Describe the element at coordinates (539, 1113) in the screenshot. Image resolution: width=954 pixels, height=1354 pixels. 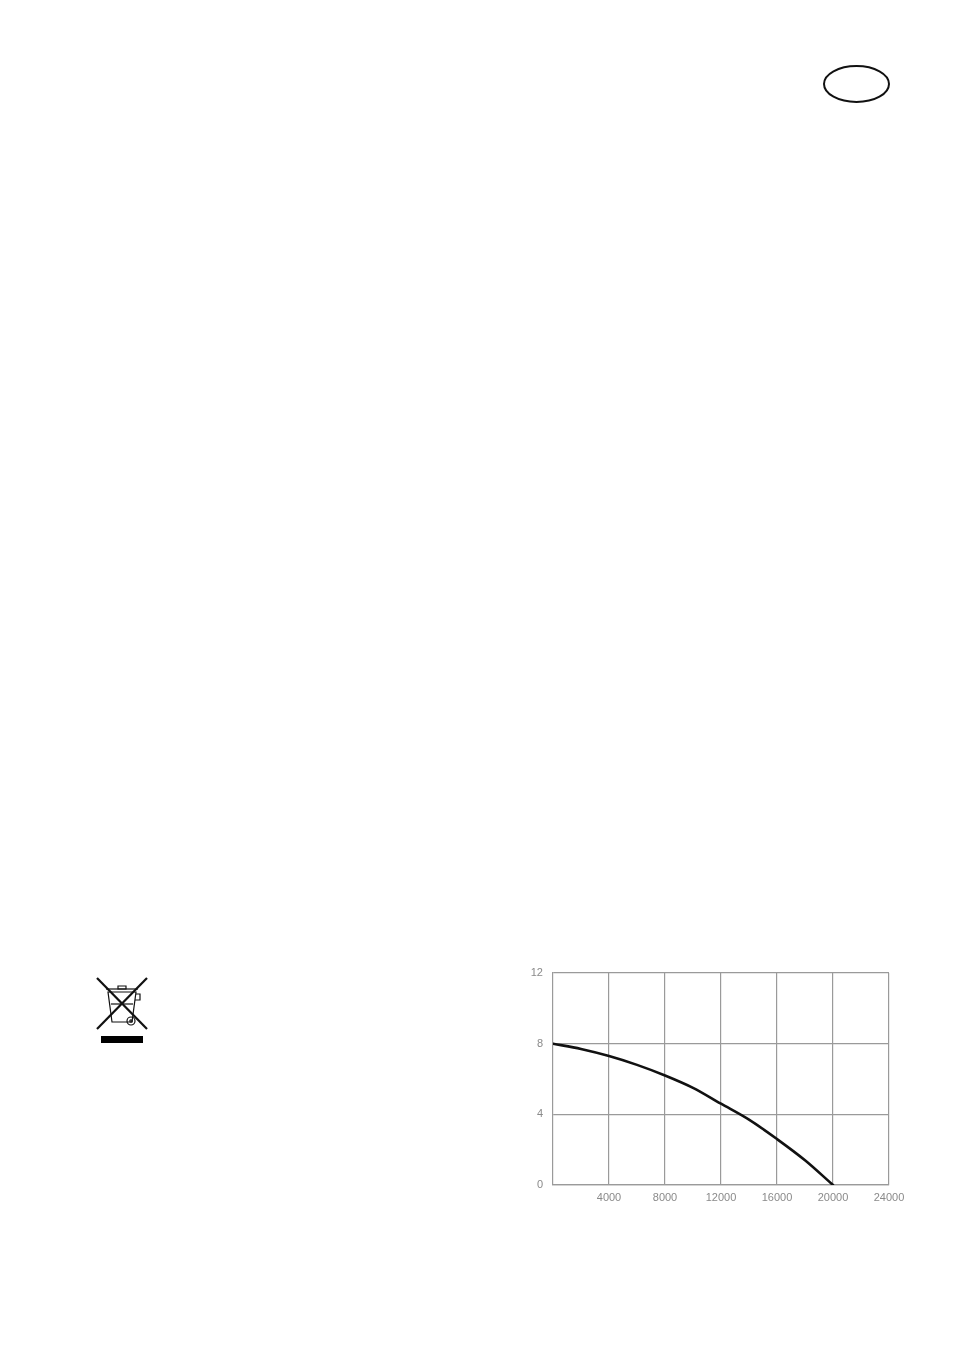
I see `y-tick-label: 4` at that location.